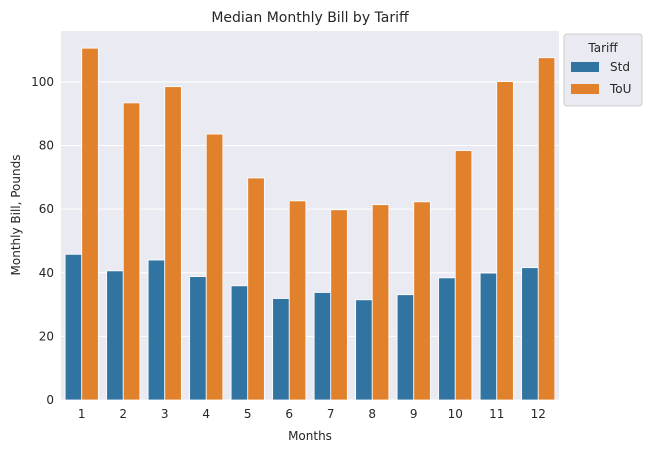  I want to click on x-tick-label: 6, so click(289, 414).